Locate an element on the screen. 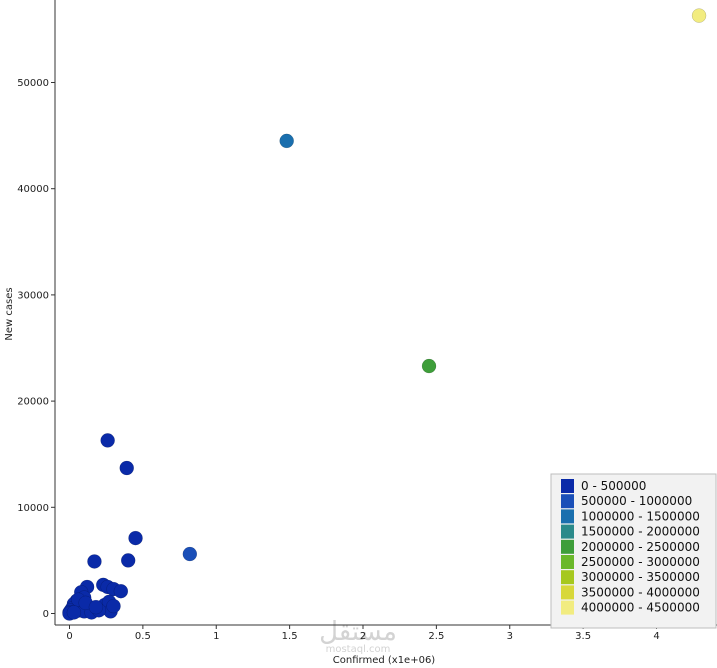 This screenshot has width=717, height=668. legend-label: 500000 - 1000000 is located at coordinates (636, 501).